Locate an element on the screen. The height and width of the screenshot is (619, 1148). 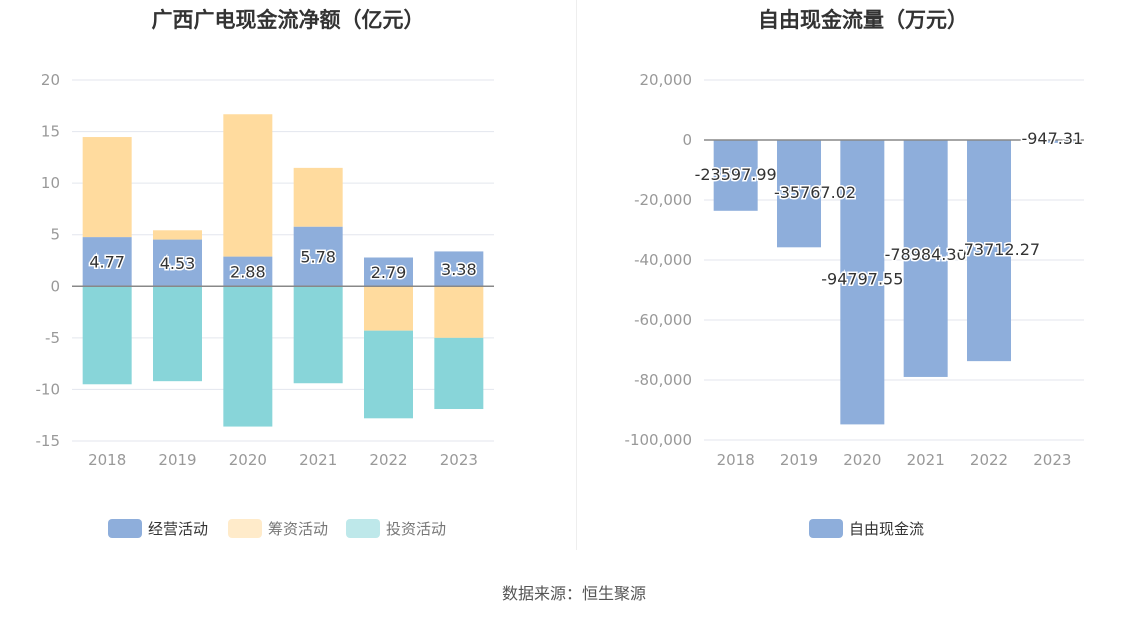
data-label: -947.31 is located at coordinates (1052, 138).